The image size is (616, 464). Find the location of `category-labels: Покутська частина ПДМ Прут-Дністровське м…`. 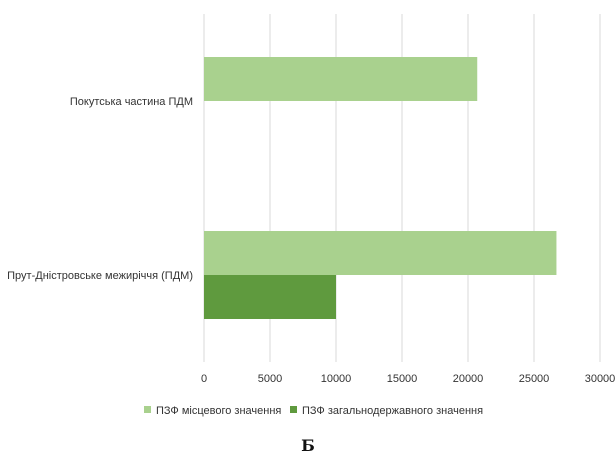

category-labels: Покутська частина ПДМ Прут-Дністровське м… is located at coordinates (100, 189).